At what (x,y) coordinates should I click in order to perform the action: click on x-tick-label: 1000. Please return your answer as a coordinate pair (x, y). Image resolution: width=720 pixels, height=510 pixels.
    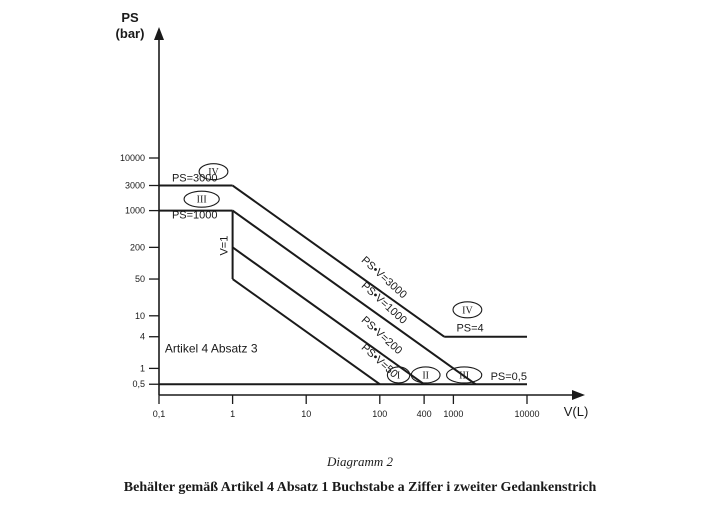
    Looking at the image, I should click on (453, 414).